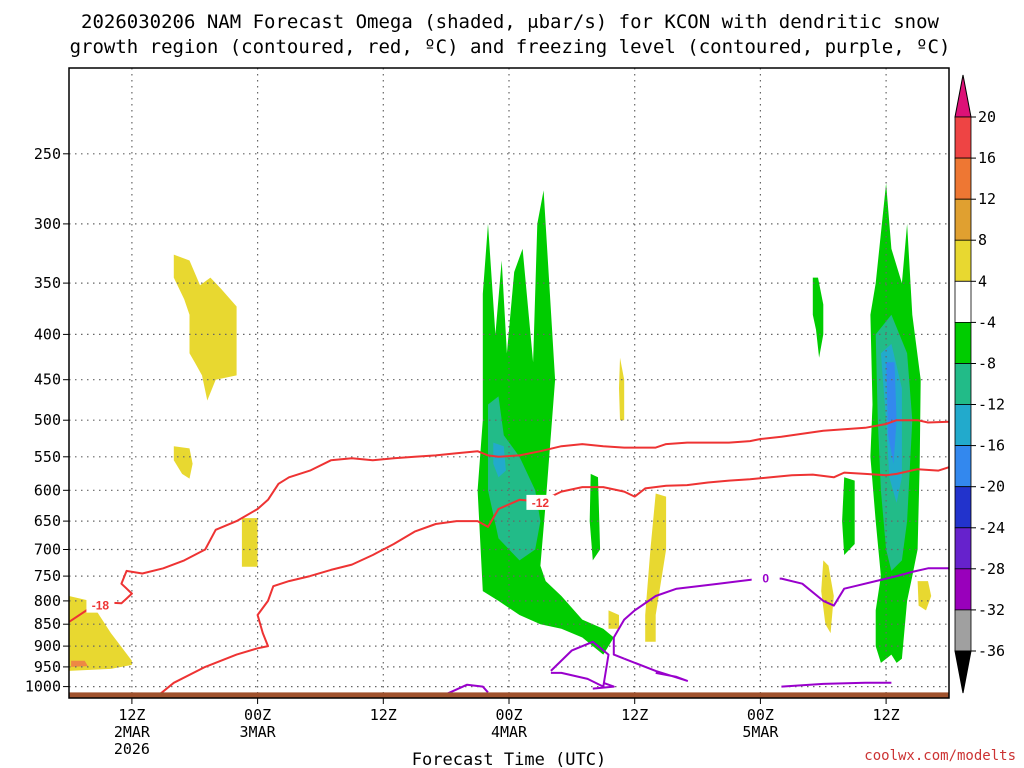  I want to click on colorbar-label-9: -20, so click(991, 487).